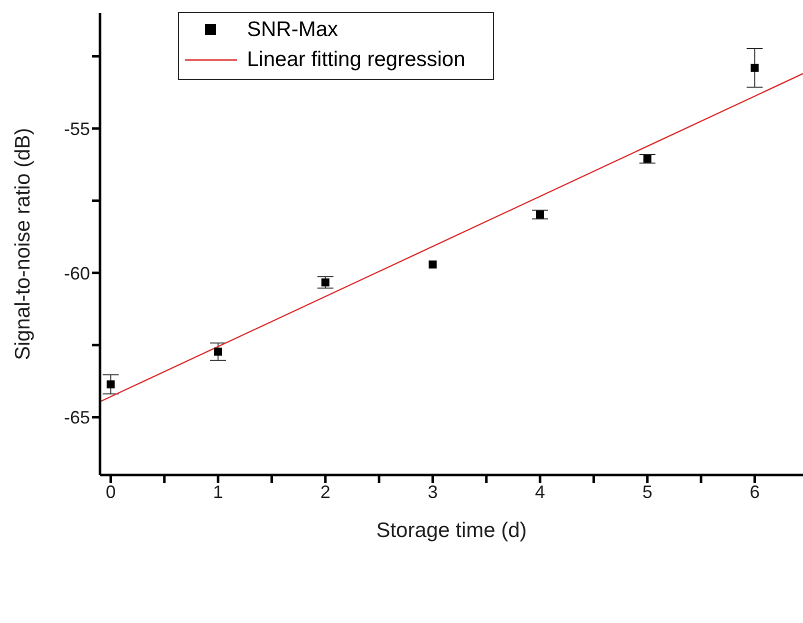 The image size is (803, 623). I want to click on x-tick-label: 6, so click(755, 492).